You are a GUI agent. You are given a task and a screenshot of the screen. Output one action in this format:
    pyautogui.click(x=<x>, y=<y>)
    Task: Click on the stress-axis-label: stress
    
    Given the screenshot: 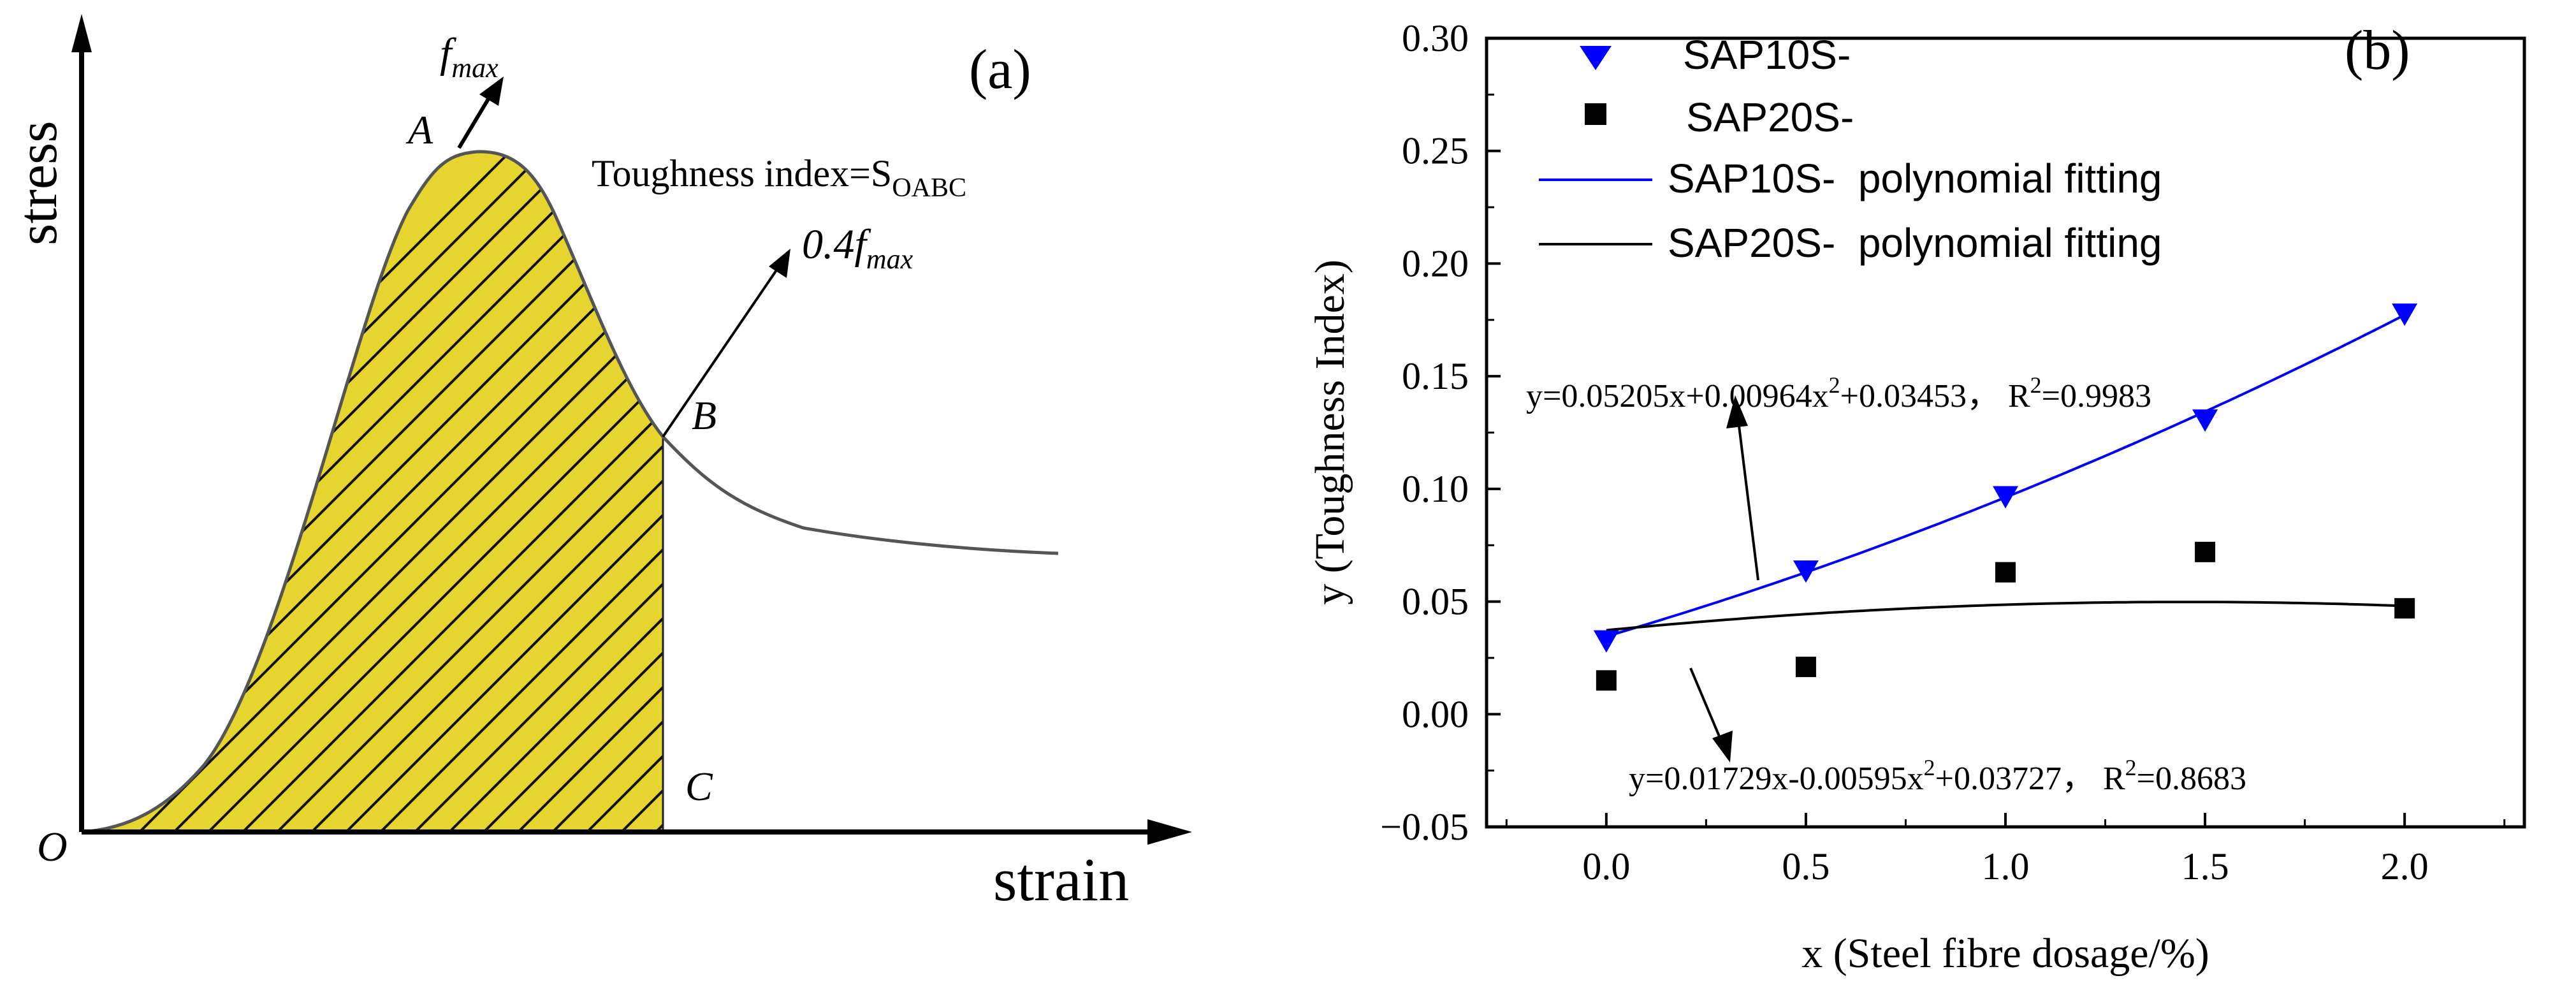 What is the action you would take?
    pyautogui.click(x=38, y=182)
    